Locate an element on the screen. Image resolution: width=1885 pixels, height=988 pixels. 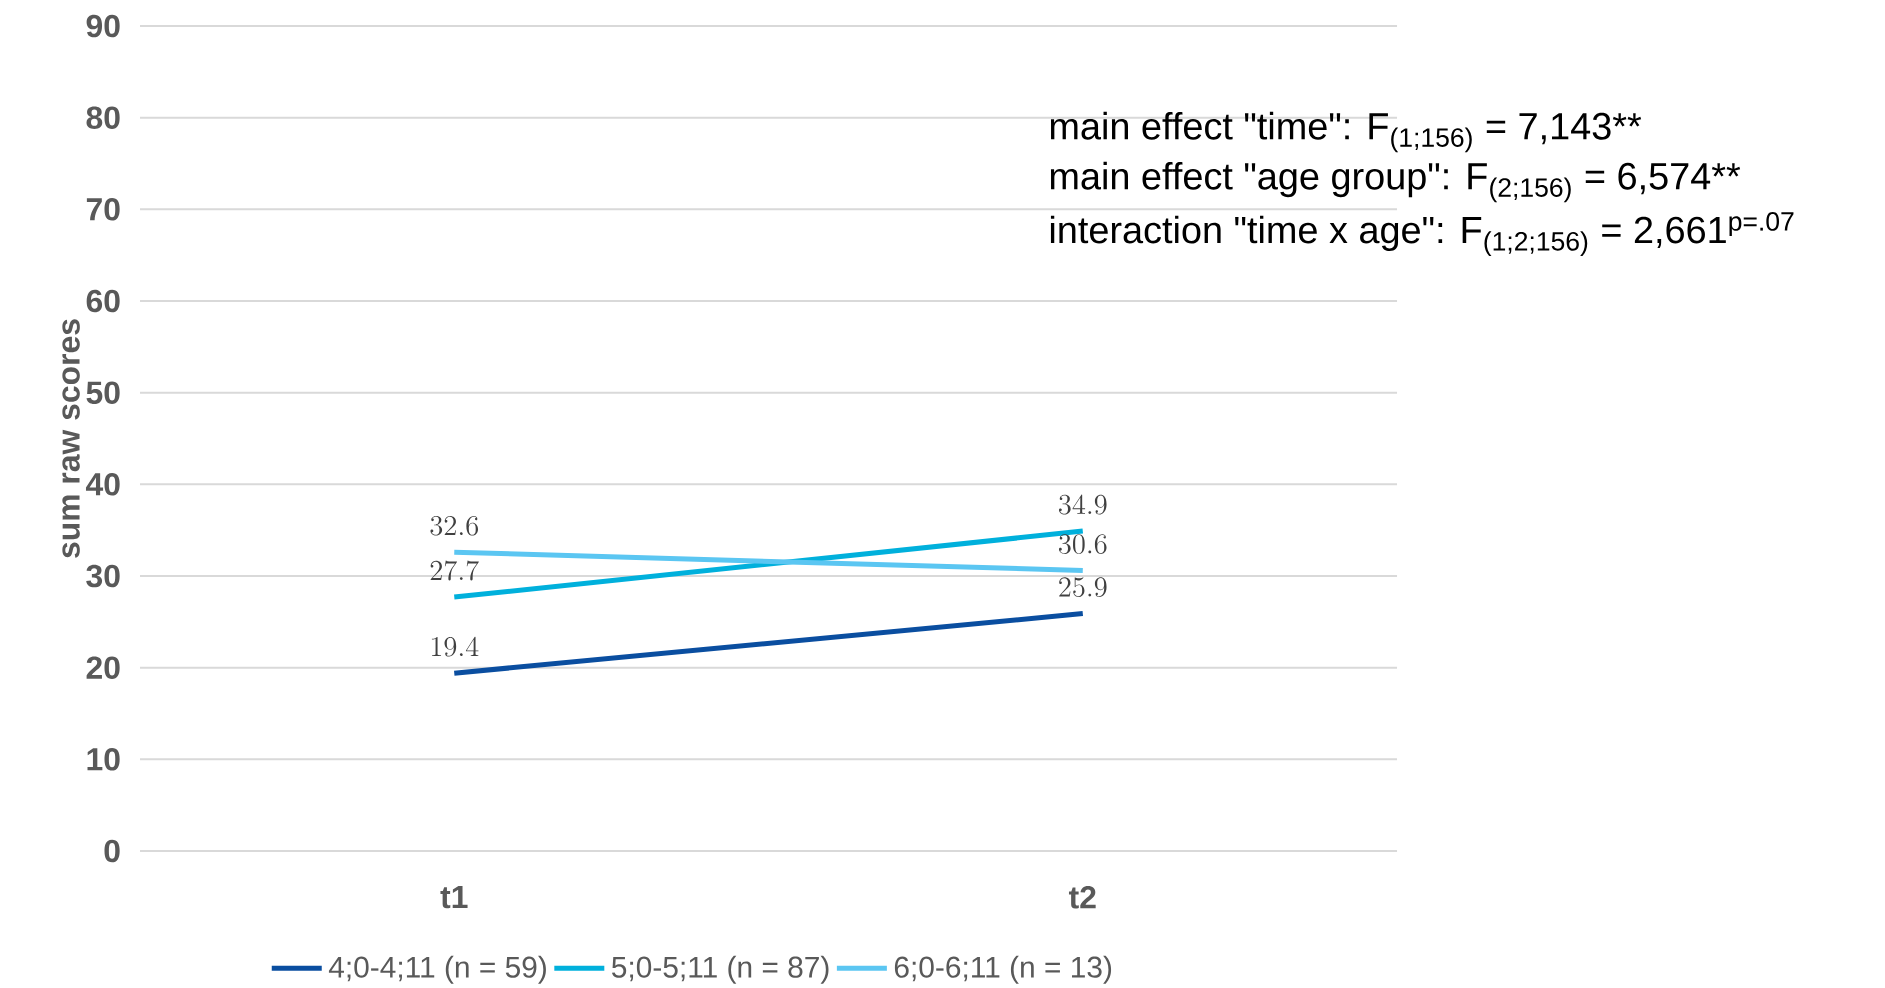
data-label: 30.6 is located at coordinates (1082, 544).